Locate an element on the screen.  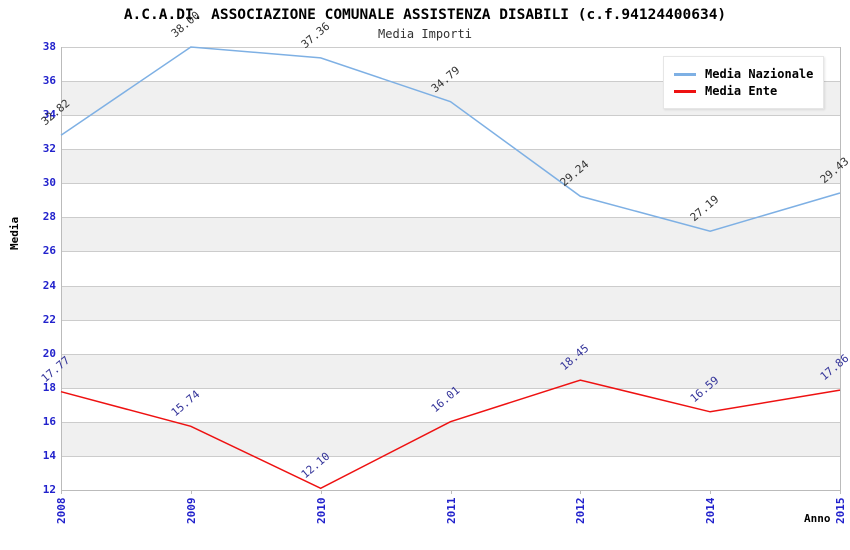
legend-item-media-ente: Media Ente is located at coordinates (743, 91).